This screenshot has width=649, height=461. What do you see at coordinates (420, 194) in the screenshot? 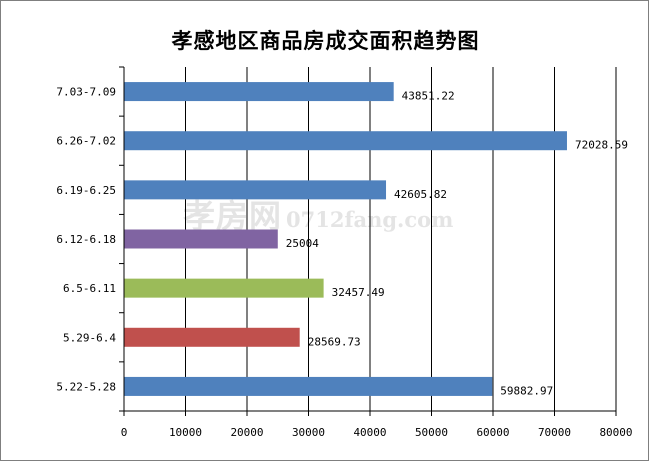
I see `data-label: 42605.82` at bounding box center [420, 194].